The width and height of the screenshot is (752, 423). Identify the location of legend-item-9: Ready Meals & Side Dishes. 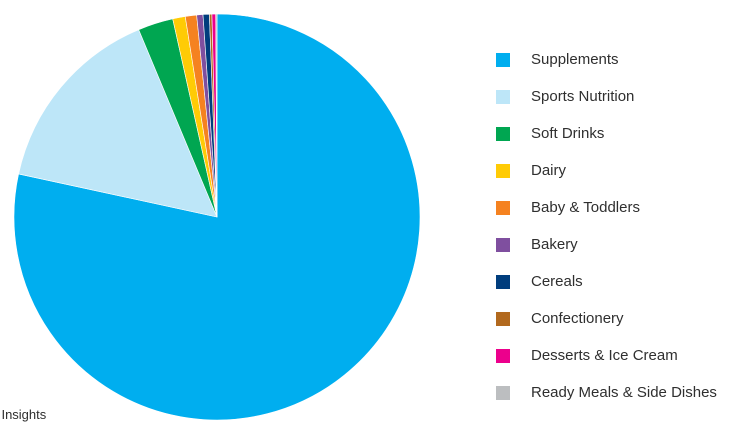
(606, 402).